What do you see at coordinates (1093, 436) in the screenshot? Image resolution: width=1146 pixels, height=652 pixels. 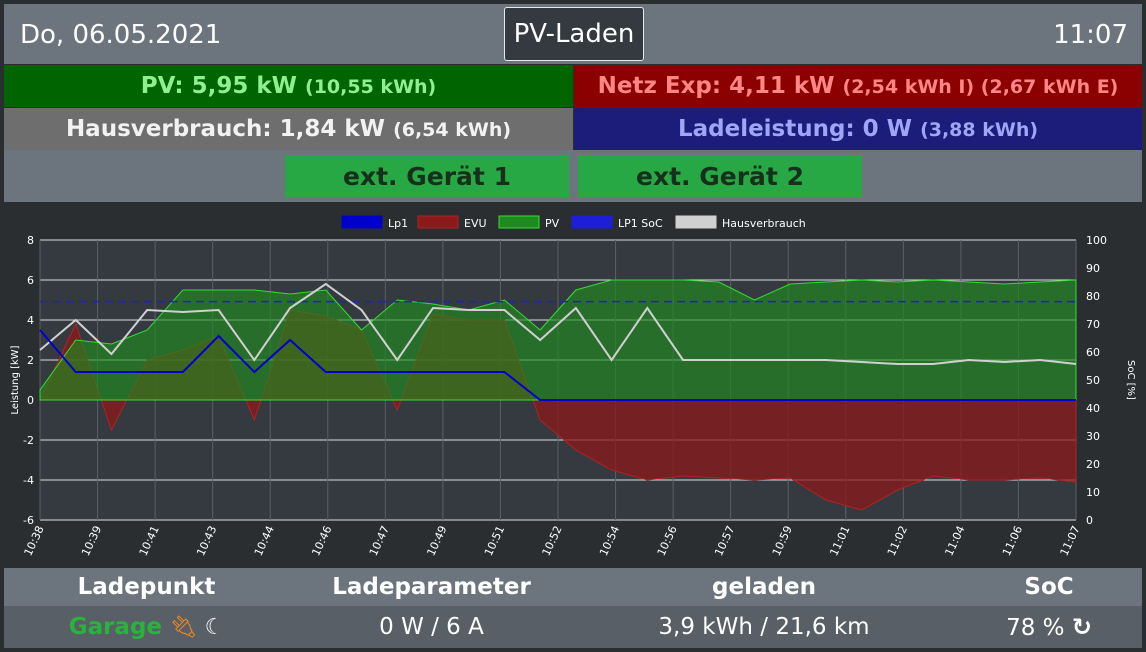 I see `y2-tick-label: 30` at bounding box center [1093, 436].